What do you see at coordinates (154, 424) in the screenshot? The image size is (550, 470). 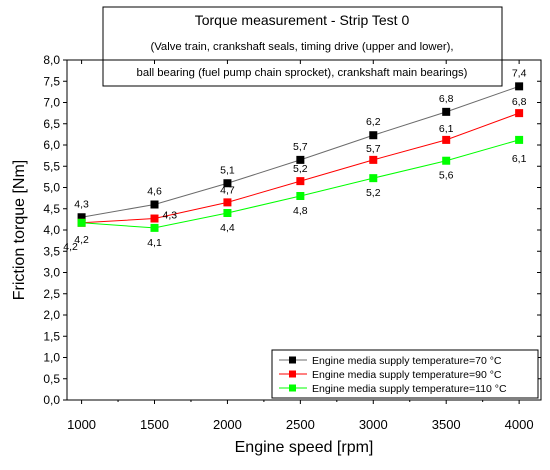 I see `x-tick-label: 1500` at bounding box center [154, 424].